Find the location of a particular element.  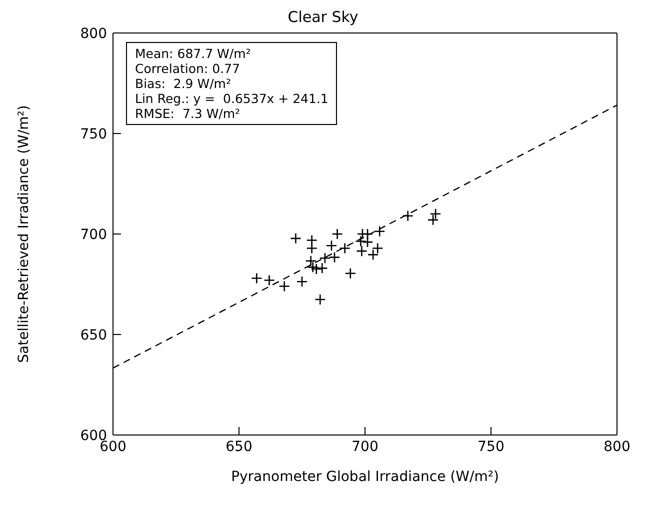

y-axis-title: Satellite-Retrieved Irradiance (W/m²) is located at coordinates (24, 234).